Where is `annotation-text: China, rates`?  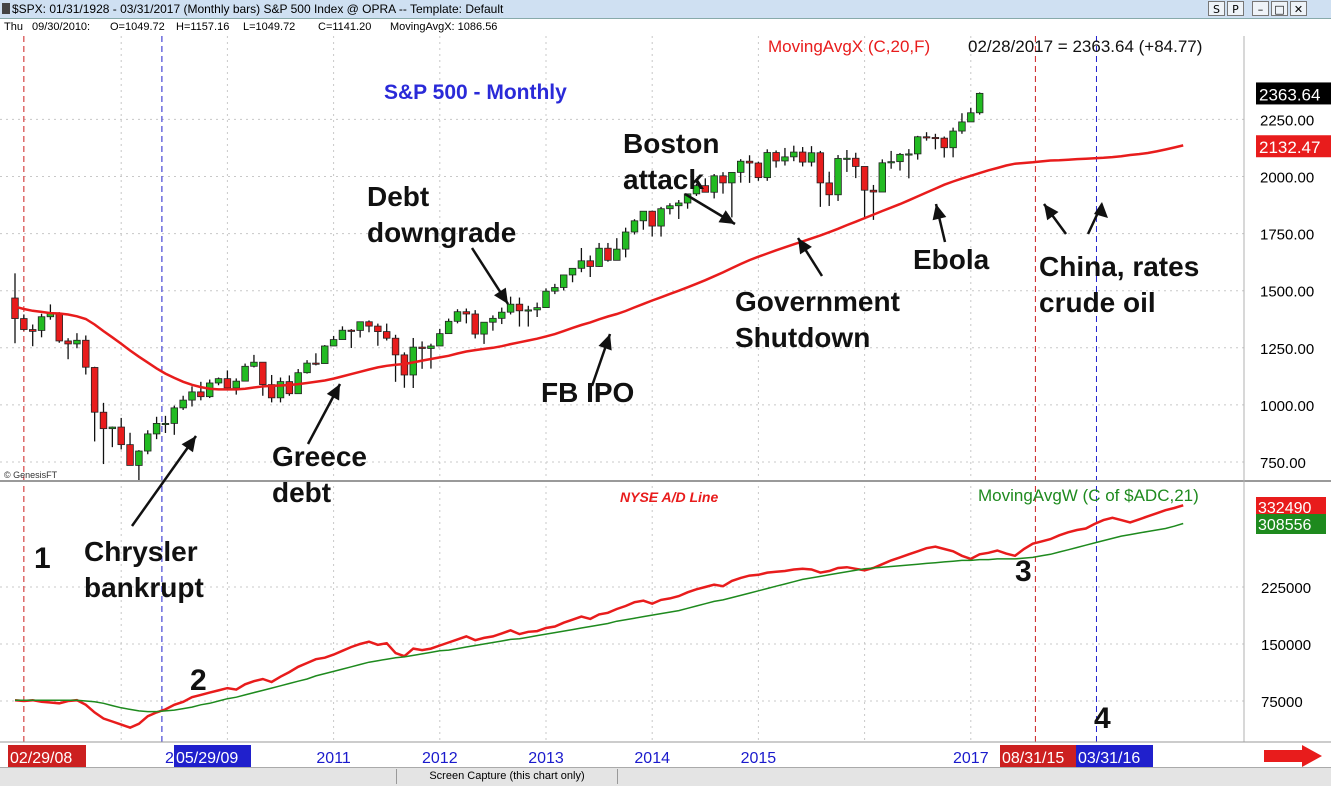 annotation-text: China, rates is located at coordinates (1119, 266).